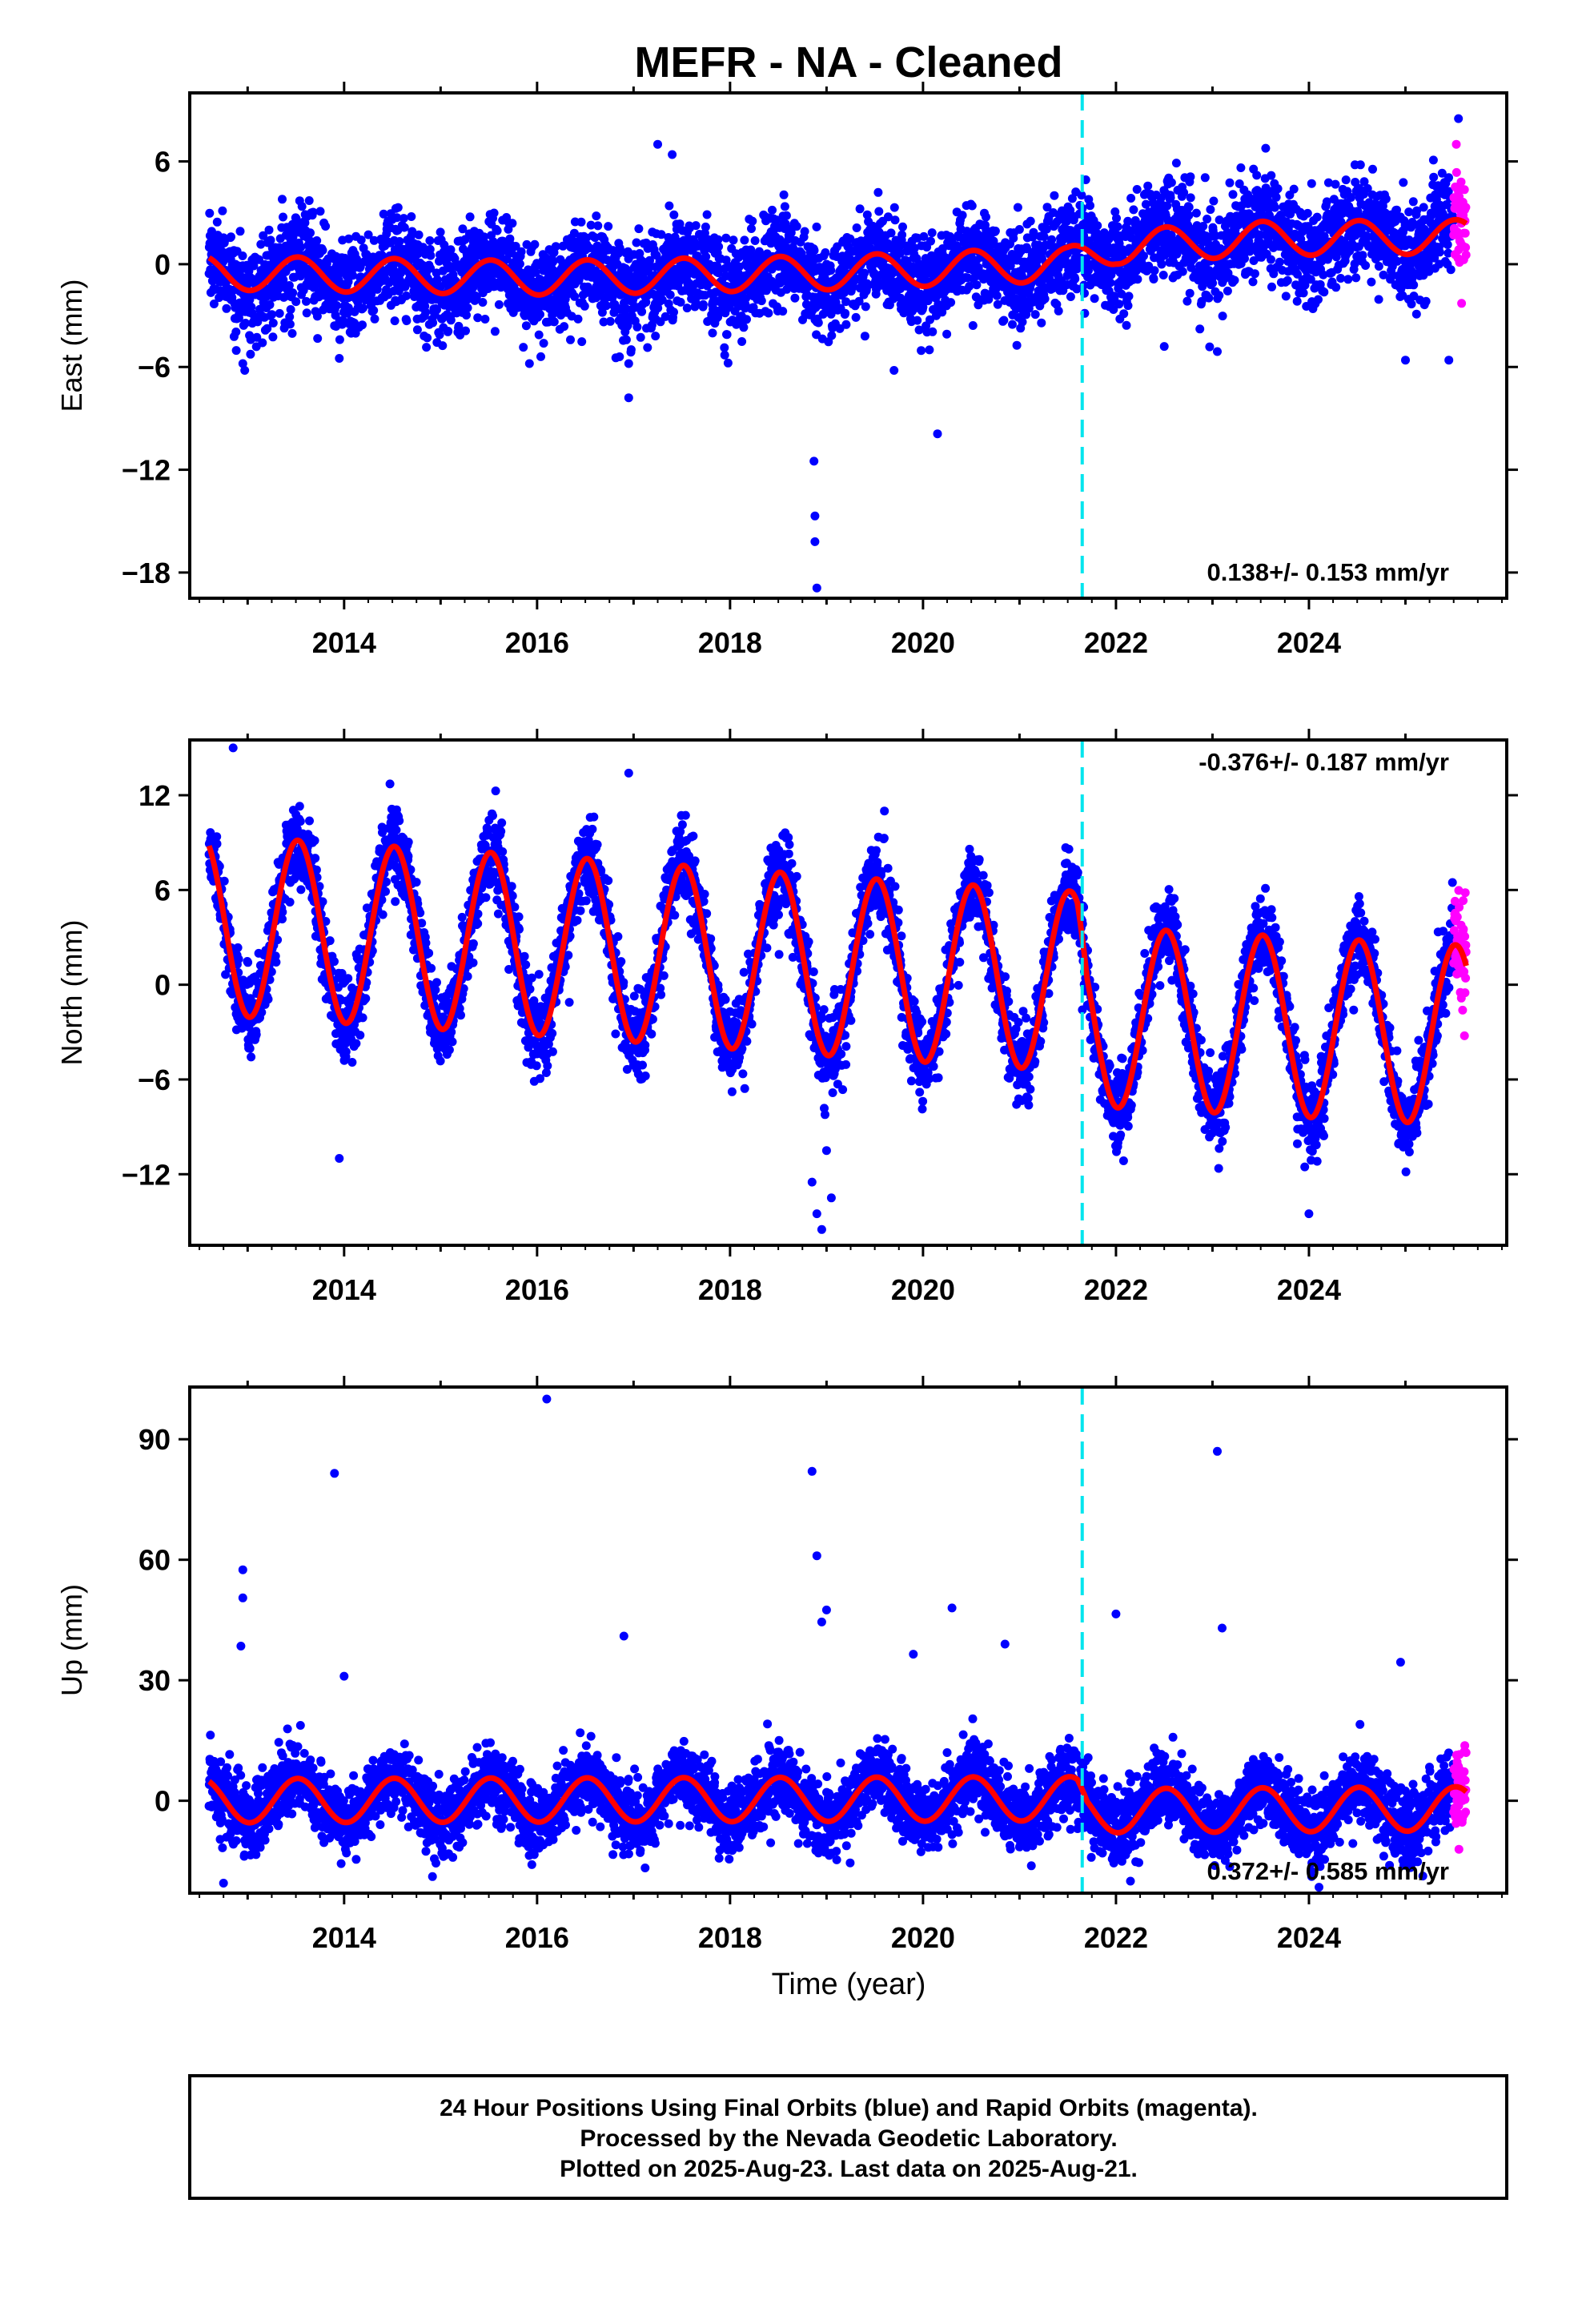  Describe the element at coordinates (146, 470) in the screenshot. I see `y-tick-label: −12` at that location.